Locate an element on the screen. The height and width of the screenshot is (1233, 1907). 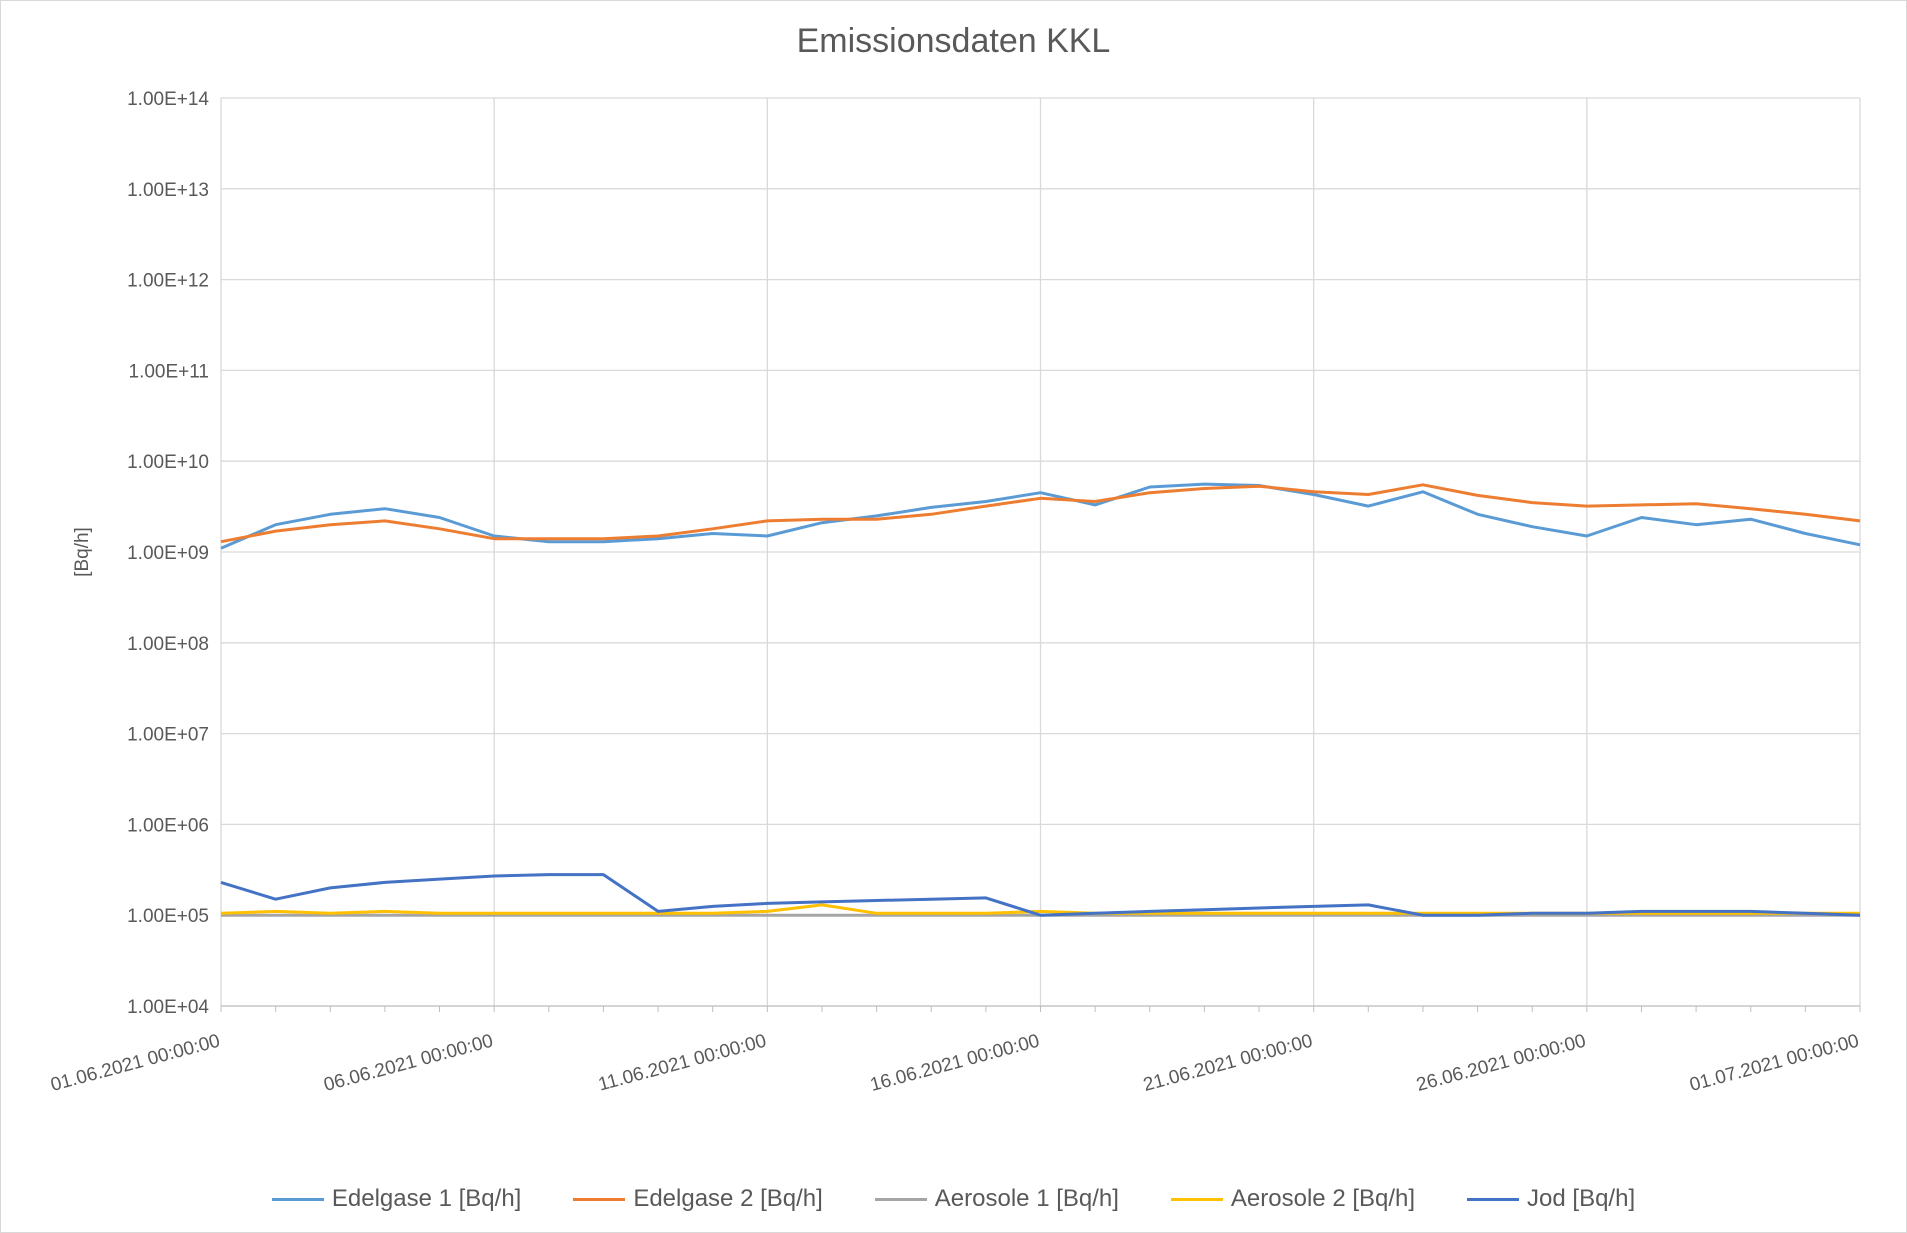
y-axis-label: [Bq/h] is located at coordinates (82, 552).